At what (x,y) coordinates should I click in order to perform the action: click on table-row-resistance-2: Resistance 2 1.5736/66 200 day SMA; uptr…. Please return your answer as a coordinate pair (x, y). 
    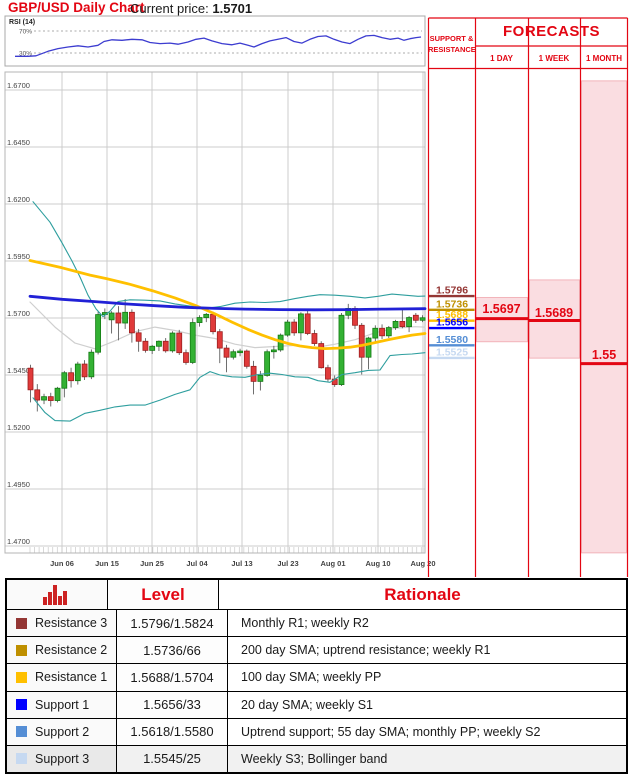
    Looking at the image, I should click on (316, 650).